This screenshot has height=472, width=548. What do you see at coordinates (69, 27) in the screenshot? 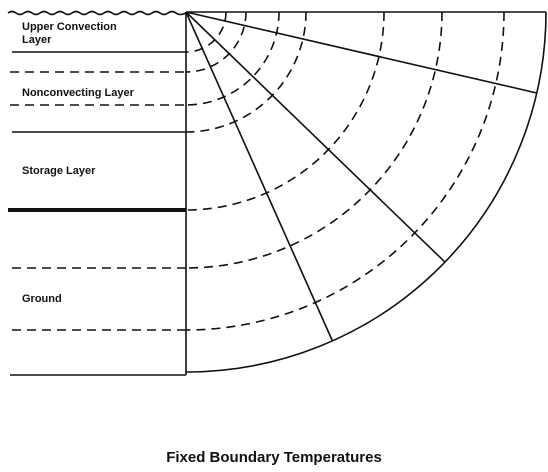
I see `label: Upper Convection` at bounding box center [69, 27].